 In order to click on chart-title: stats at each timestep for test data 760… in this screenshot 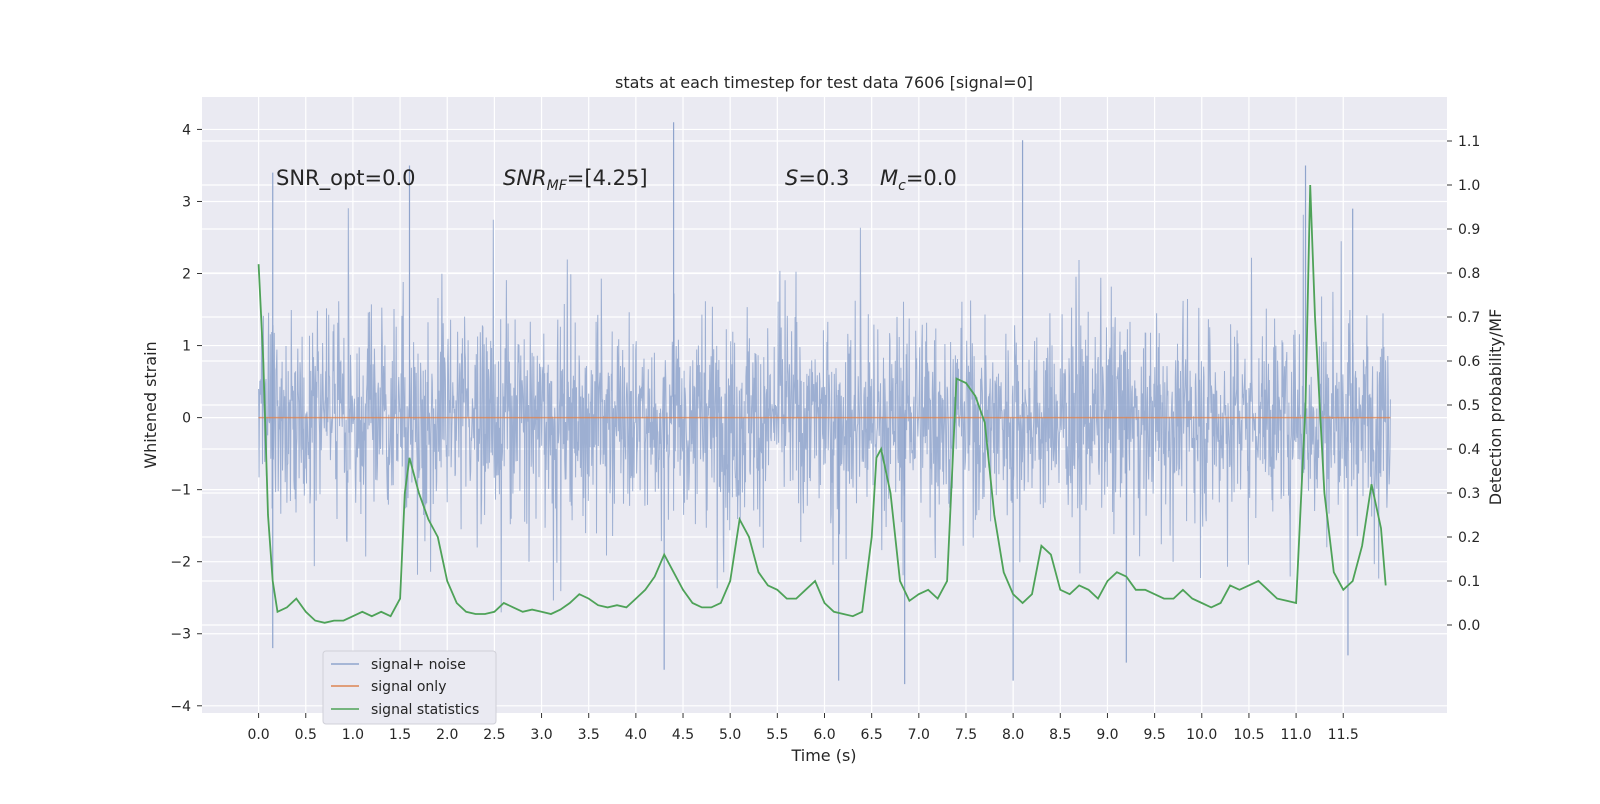, I will do `click(824, 82)`.